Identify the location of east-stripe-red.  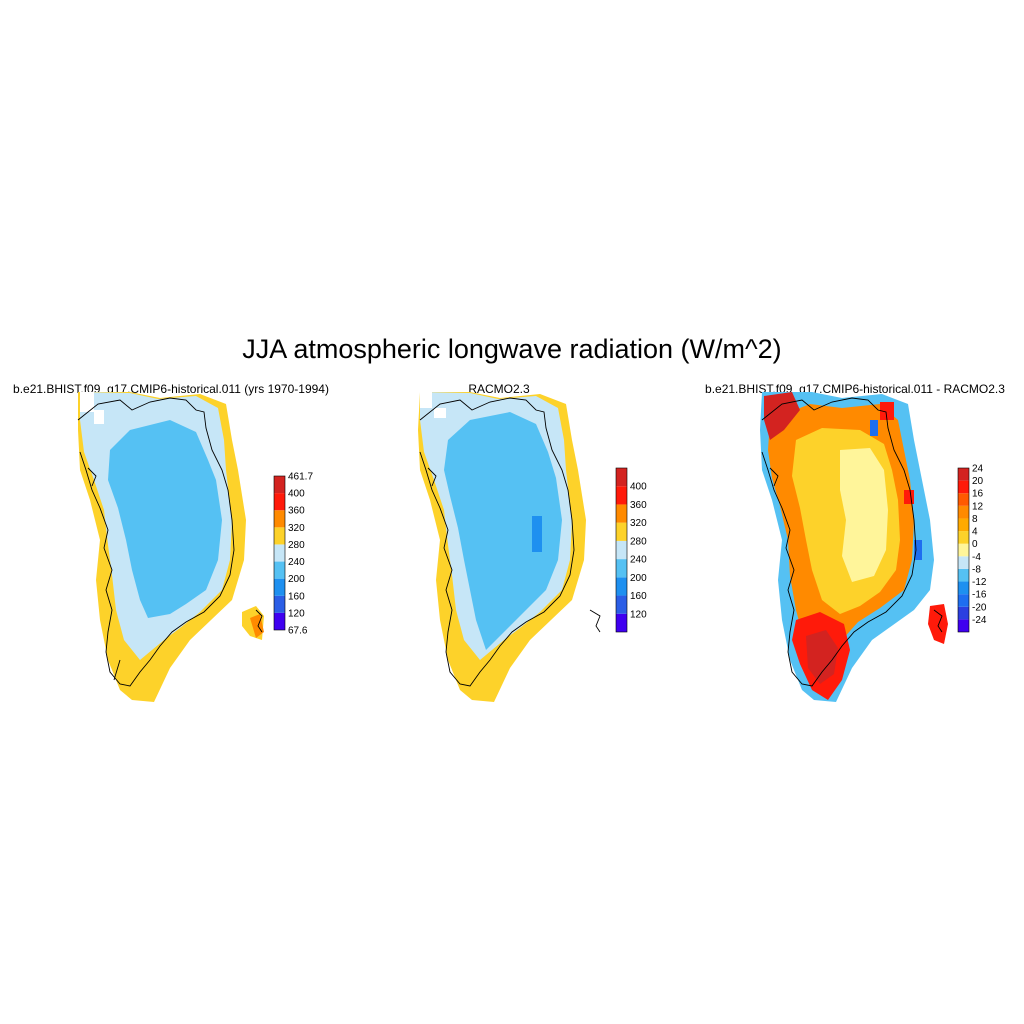
(909, 497).